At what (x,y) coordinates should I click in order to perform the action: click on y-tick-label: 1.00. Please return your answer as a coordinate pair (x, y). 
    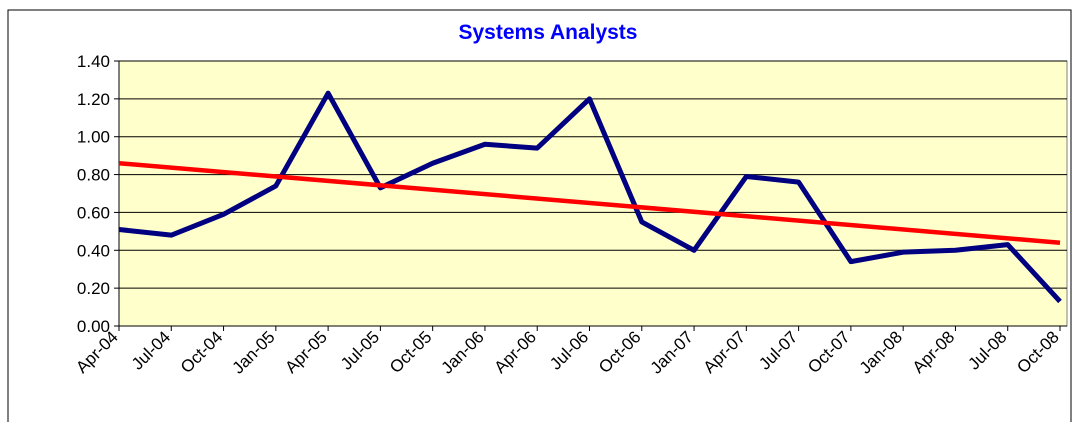
    Looking at the image, I should click on (93, 137).